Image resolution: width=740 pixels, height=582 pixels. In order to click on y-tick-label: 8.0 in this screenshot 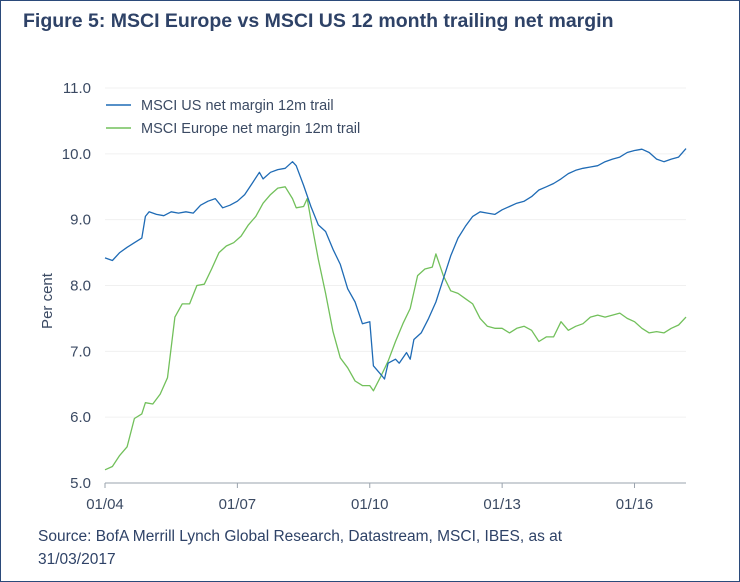, I will do `click(80, 286)`.